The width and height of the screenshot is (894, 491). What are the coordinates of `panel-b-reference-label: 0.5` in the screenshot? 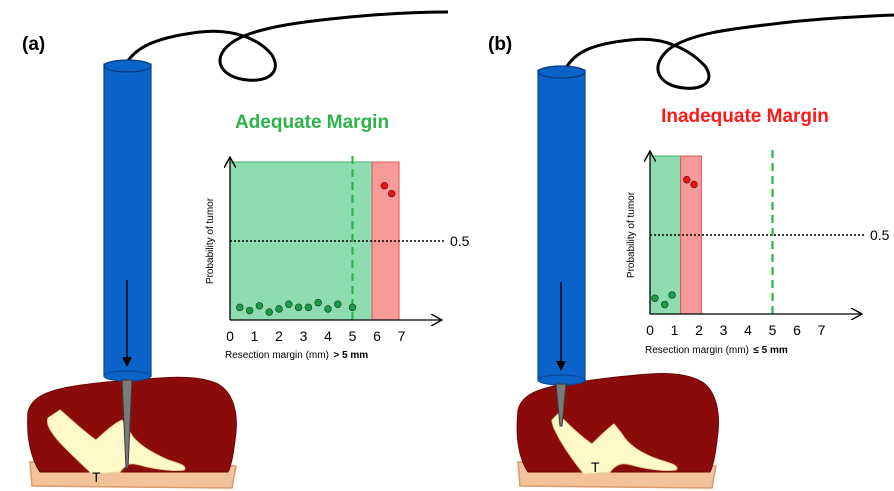 It's located at (880, 235).